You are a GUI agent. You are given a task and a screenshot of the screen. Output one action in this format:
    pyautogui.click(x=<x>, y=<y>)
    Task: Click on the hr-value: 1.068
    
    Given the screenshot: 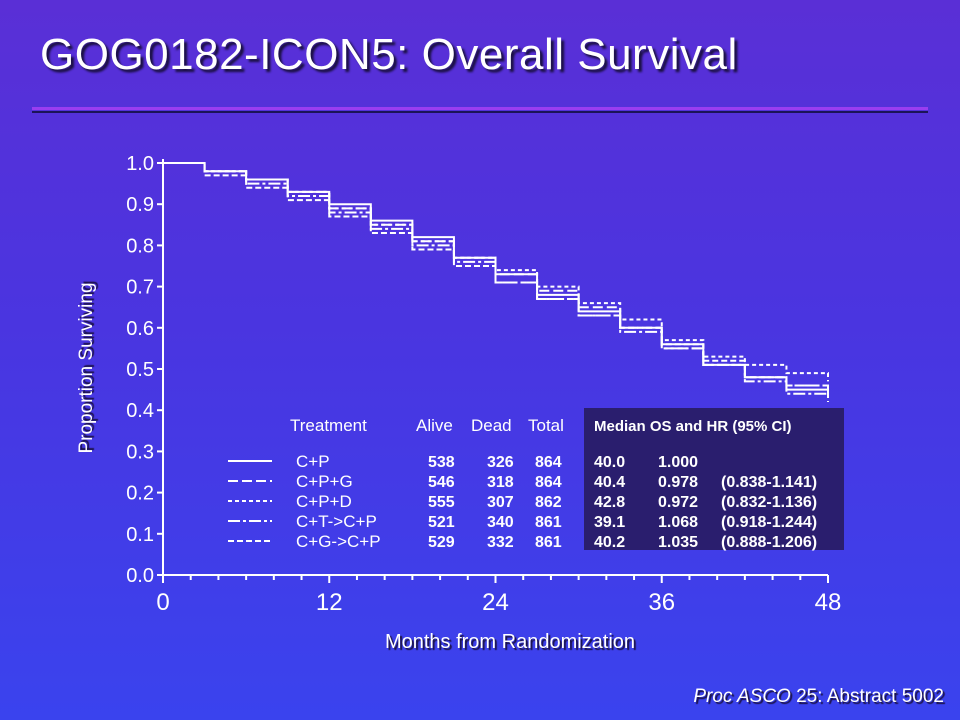 What is the action you would take?
    pyautogui.click(x=678, y=522)
    